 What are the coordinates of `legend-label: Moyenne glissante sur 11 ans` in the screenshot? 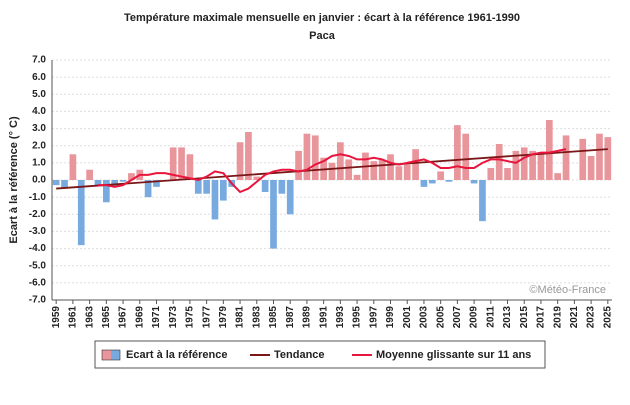 It's located at (453, 355).